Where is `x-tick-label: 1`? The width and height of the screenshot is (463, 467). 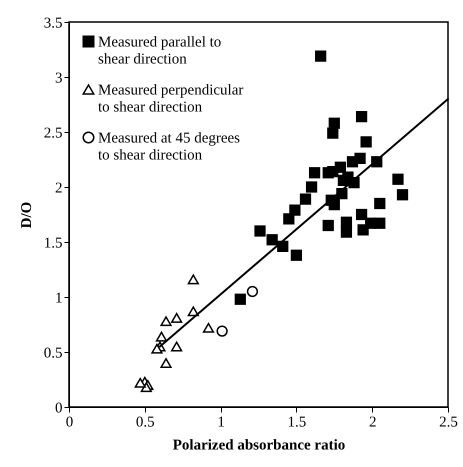 x-tick-label: 1 is located at coordinates (221, 422).